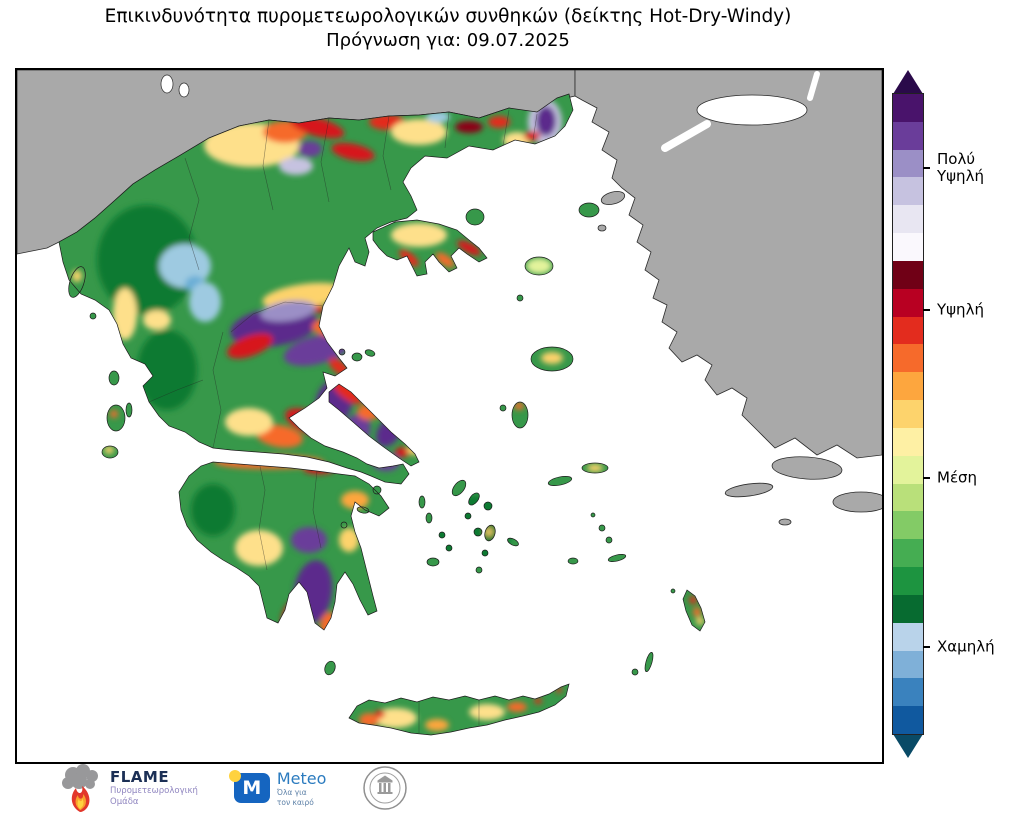  Describe the element at coordinates (124, 802) in the screenshot. I see `flame-logo-subtitle-2: Ομάδα` at that location.